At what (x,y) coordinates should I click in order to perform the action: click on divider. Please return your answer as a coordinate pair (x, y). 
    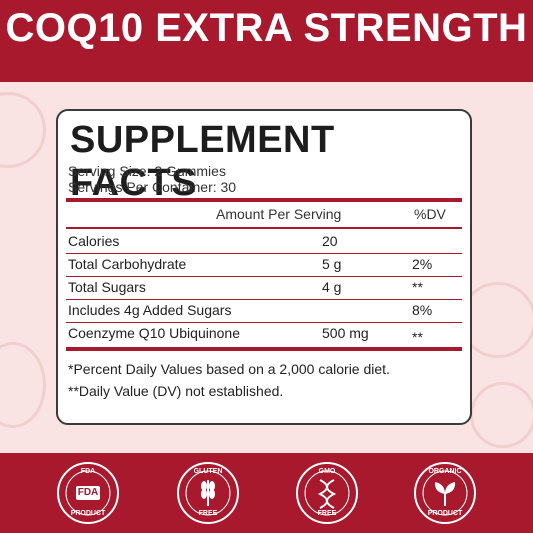
    Looking at the image, I should click on (264, 228).